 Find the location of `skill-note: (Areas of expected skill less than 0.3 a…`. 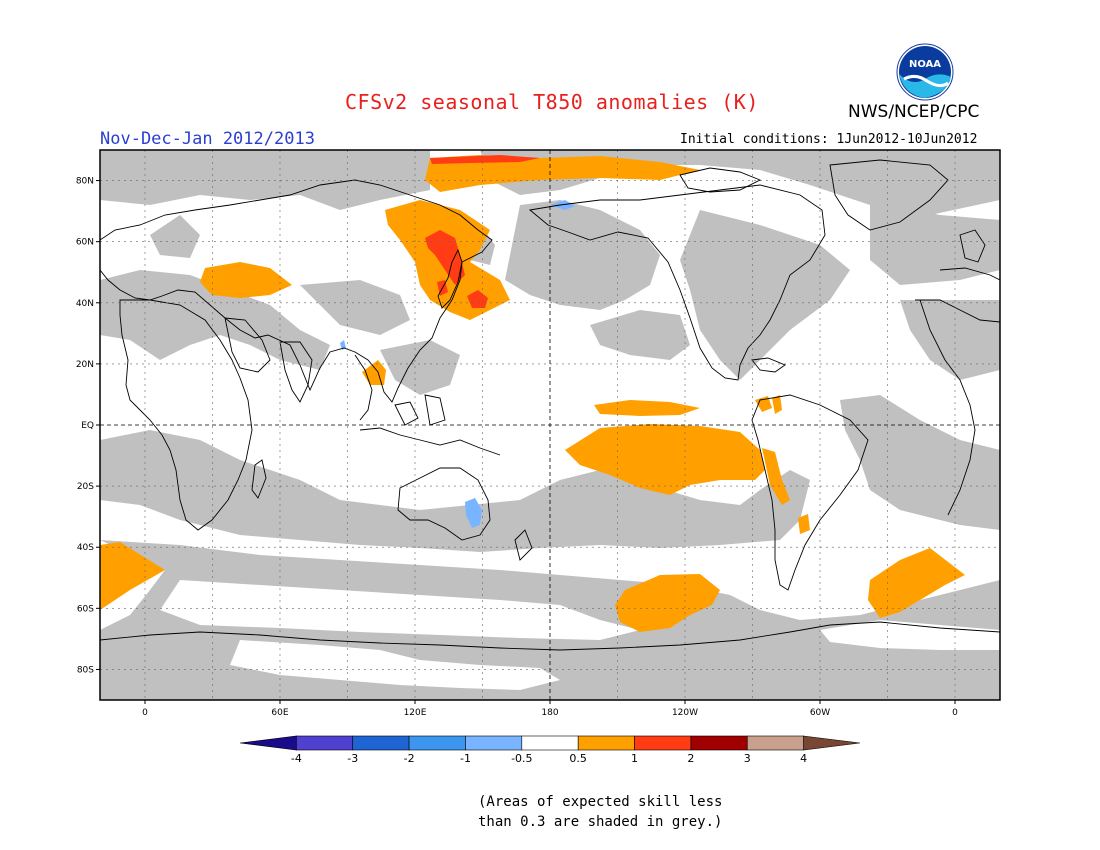

skill-note: (Areas of expected skill less than 0.3 a… is located at coordinates (608, 812).